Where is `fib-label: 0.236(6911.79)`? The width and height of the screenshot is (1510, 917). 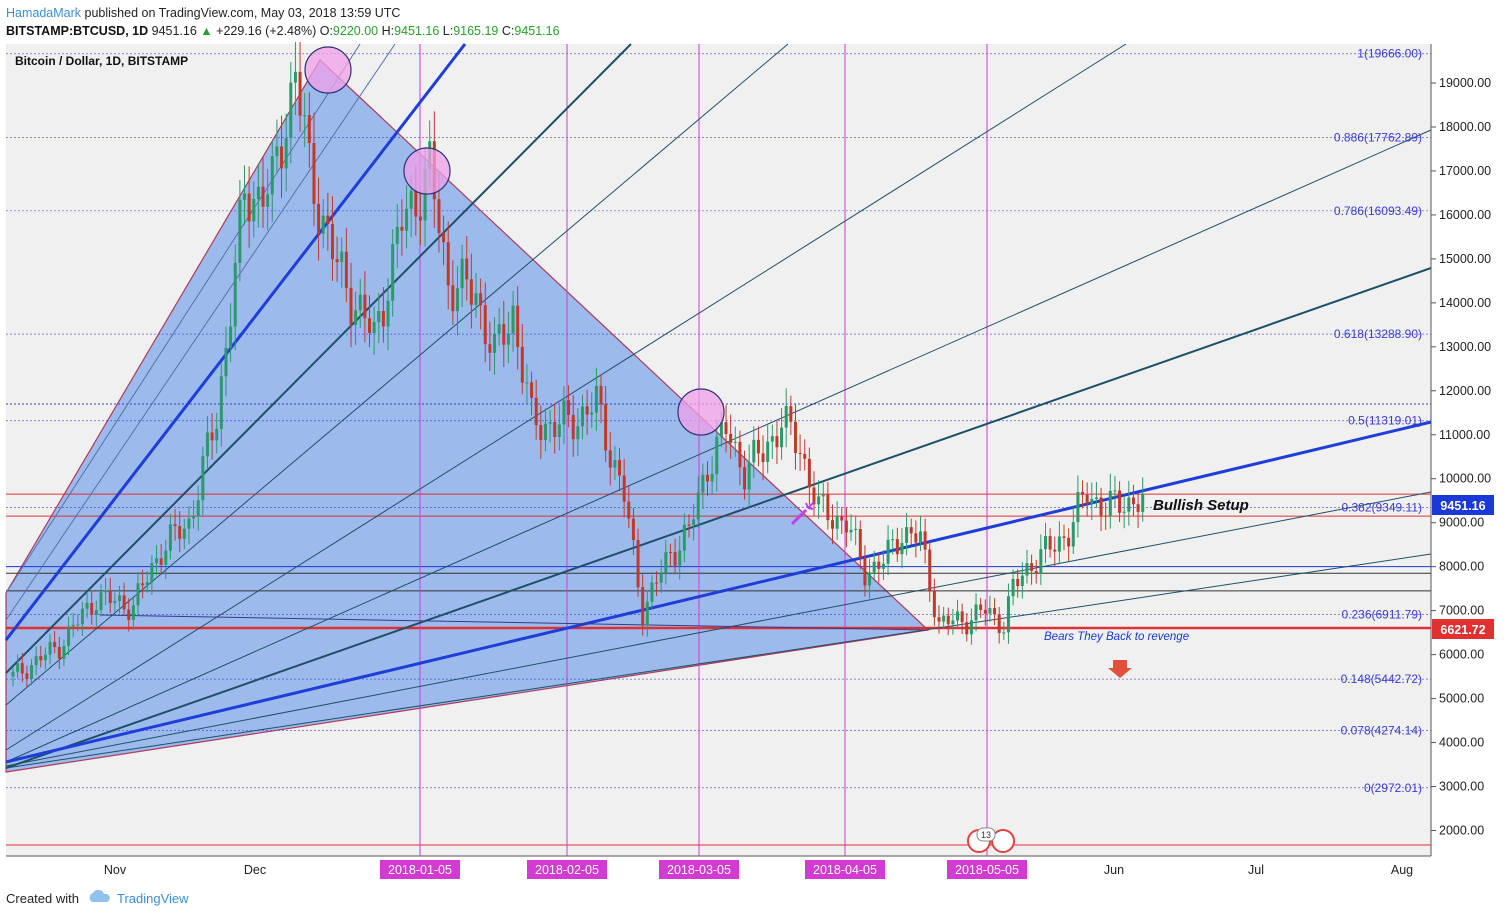
fib-label: 0.236(6911.79) is located at coordinates (1381, 615).